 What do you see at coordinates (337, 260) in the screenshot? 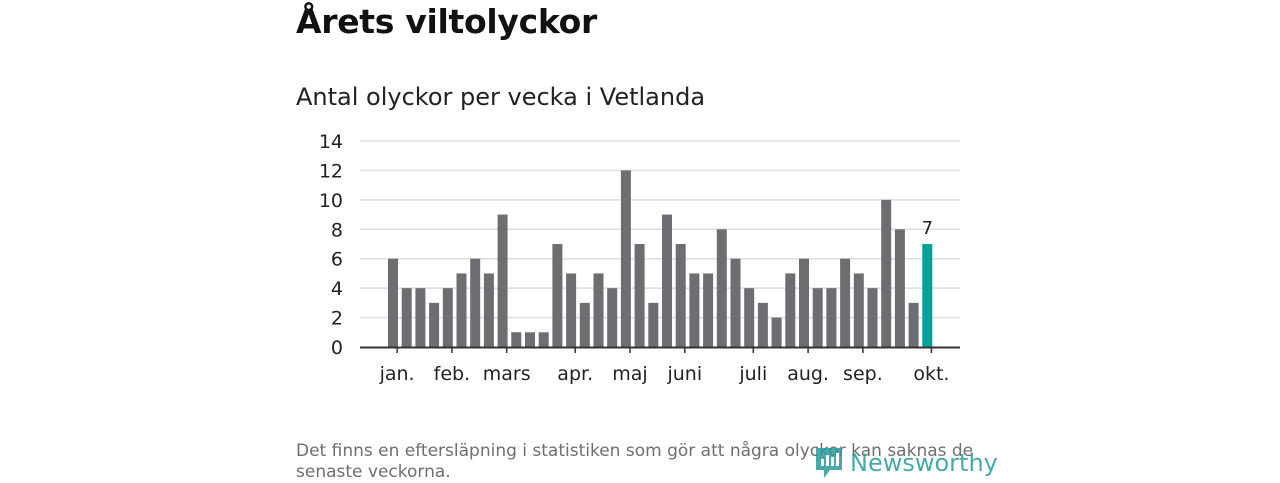
I see `y-tick-label-6: 6` at bounding box center [337, 260].